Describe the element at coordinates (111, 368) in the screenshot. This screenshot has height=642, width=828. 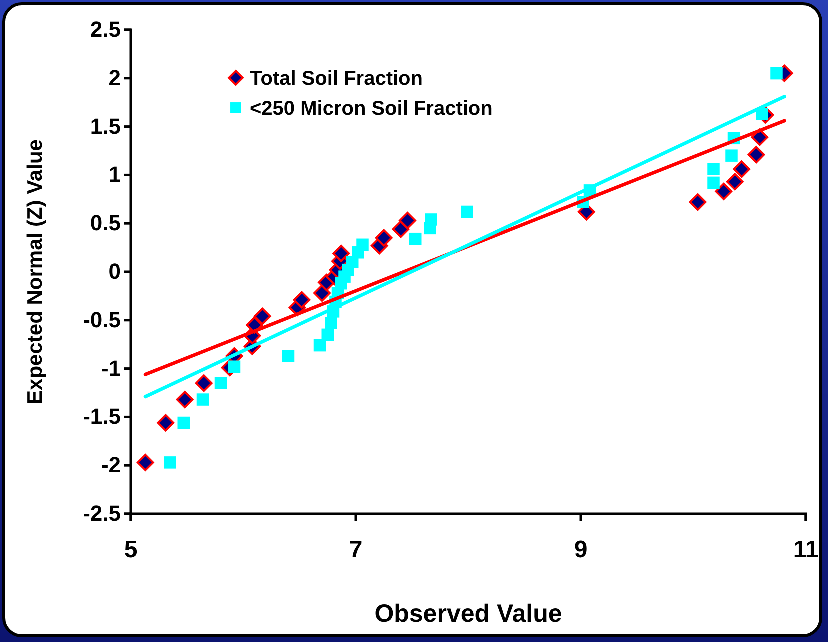
I see `y-tick-label: -1` at that location.